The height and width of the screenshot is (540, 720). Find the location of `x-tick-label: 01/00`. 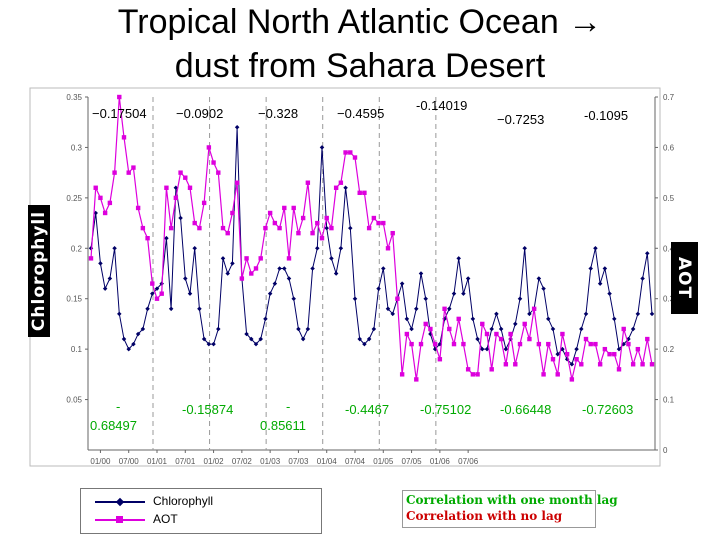

x-tick-label: 01/00 is located at coordinates (100, 461).